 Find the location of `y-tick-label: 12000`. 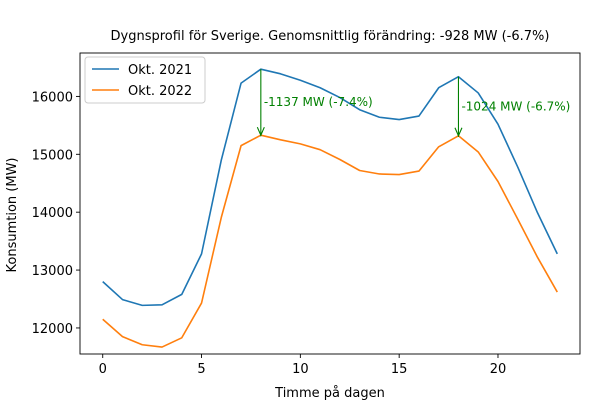

y-tick-label: 12000 is located at coordinates (52, 329).